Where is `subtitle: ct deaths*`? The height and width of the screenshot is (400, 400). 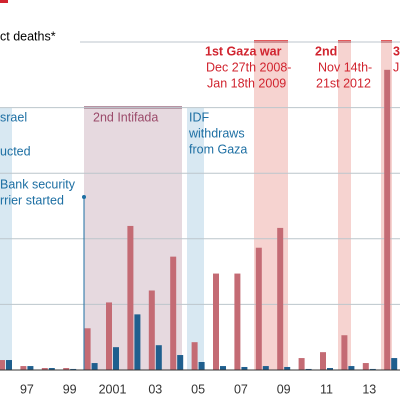 subtitle: ct deaths* is located at coordinates (28, 36).